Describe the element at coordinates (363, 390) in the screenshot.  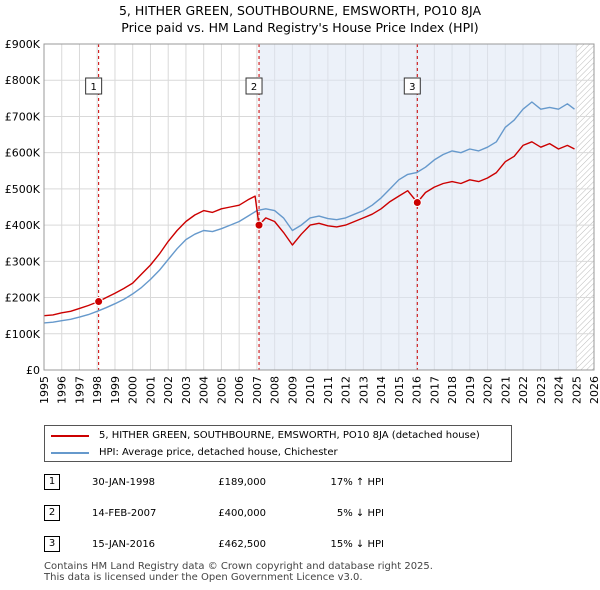
I see `x-tick-label: 2013` at that location.